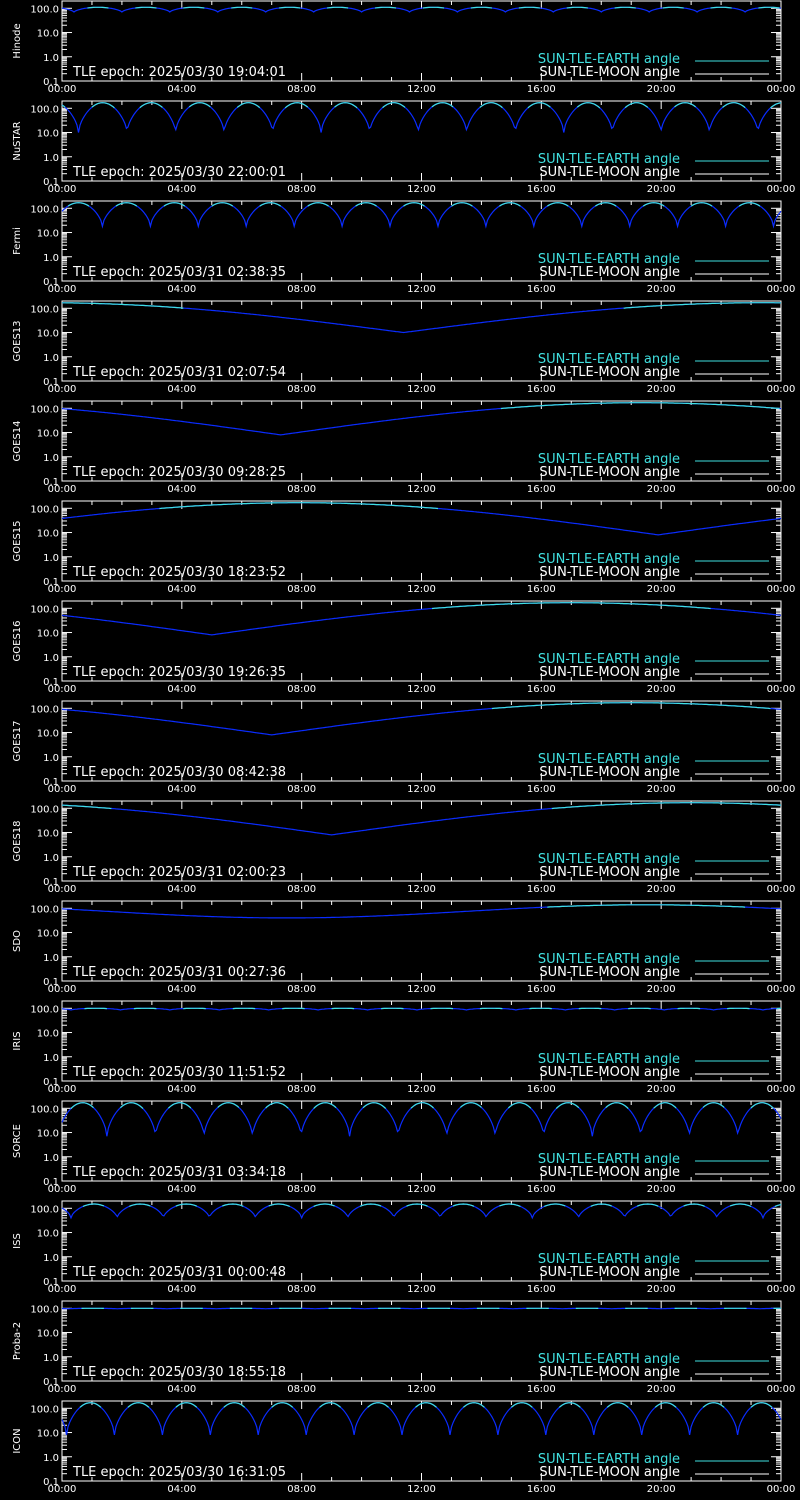 The width and height of the screenshot is (800, 1500). Describe the element at coordinates (179, 1072) in the screenshot. I see `tle-epoch-label: TLE epoch: 2025/03/30 11:51:52` at that location.